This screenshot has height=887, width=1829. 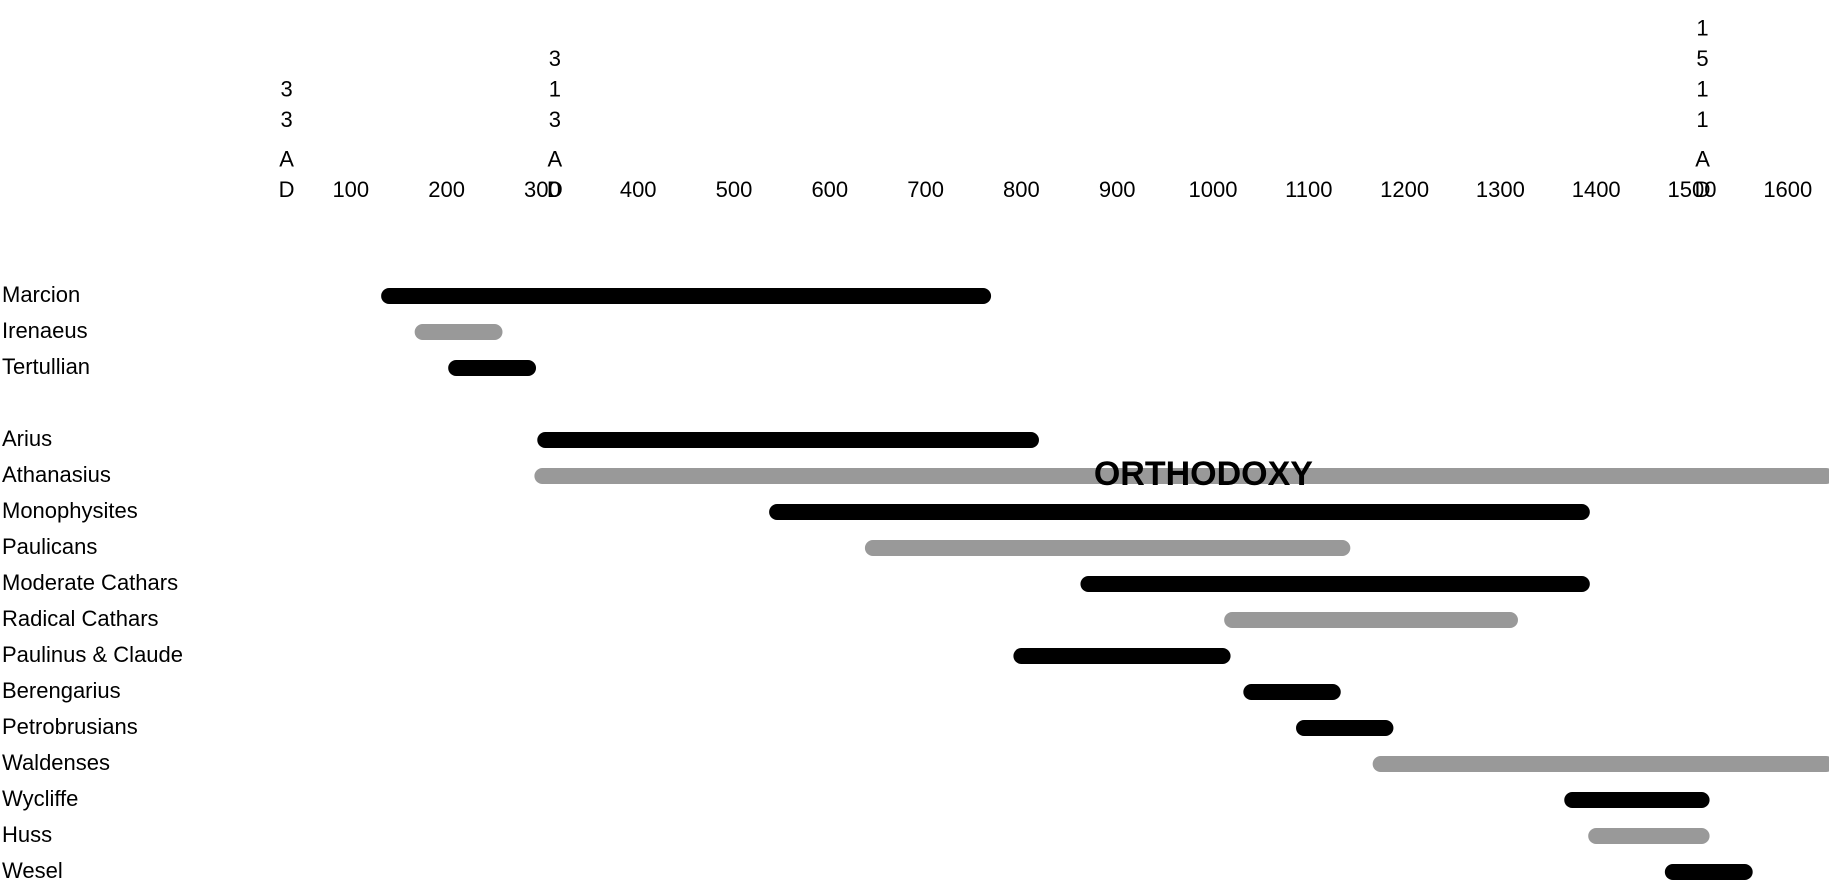 What do you see at coordinates (1308, 189) in the screenshot?
I see `x-tick-label: 1100` at bounding box center [1308, 189].